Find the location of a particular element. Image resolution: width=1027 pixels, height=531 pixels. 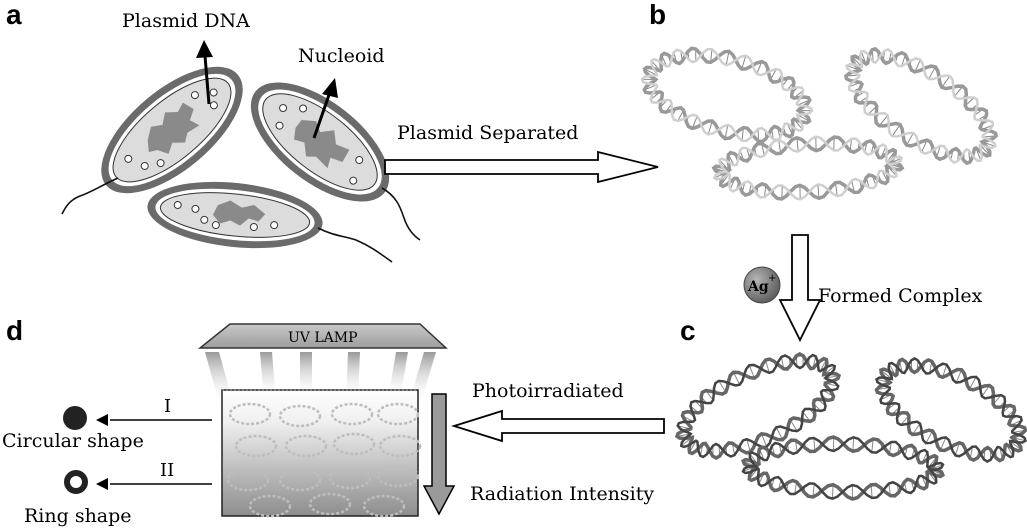

plasmid-rings-c is located at coordinates (850, 426).